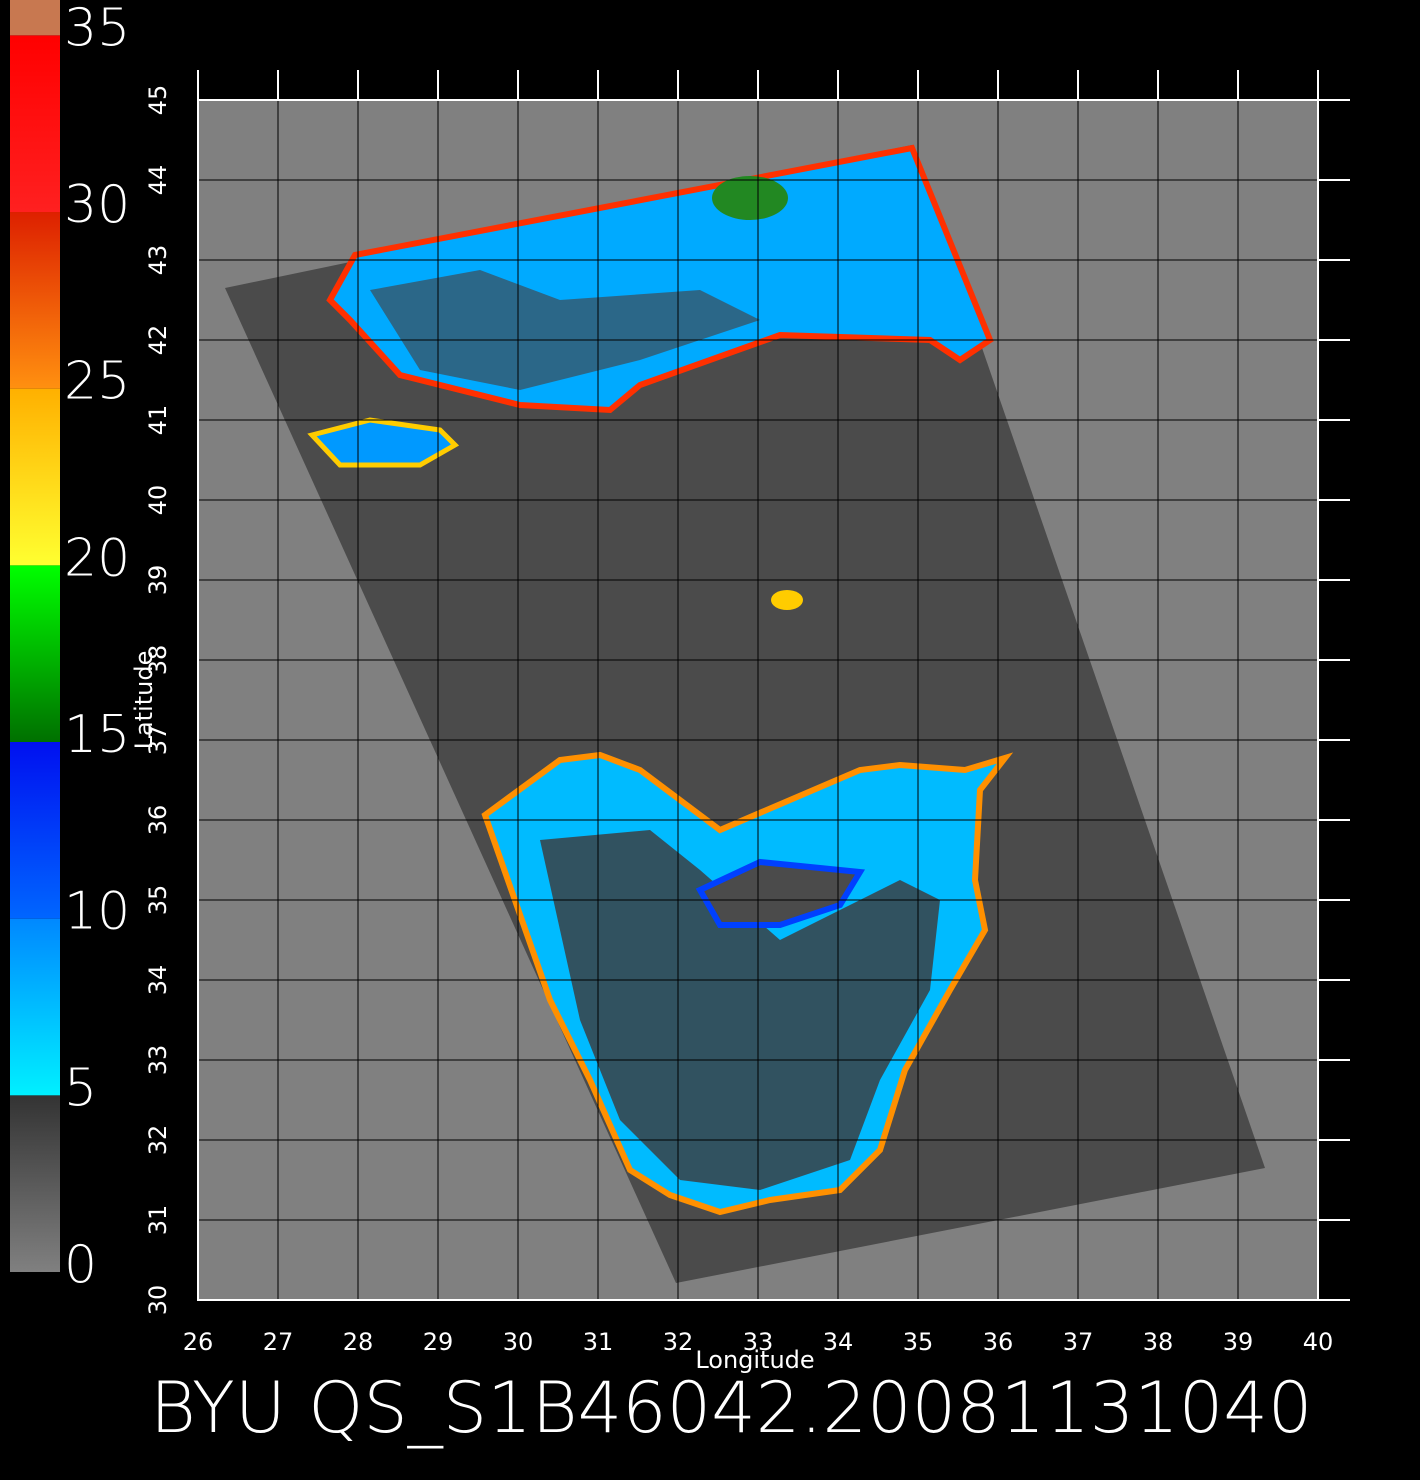 The height and width of the screenshot is (1480, 1420). I want to click on title: BYU QS_S1B46042.20081131040, so click(731, 1408).